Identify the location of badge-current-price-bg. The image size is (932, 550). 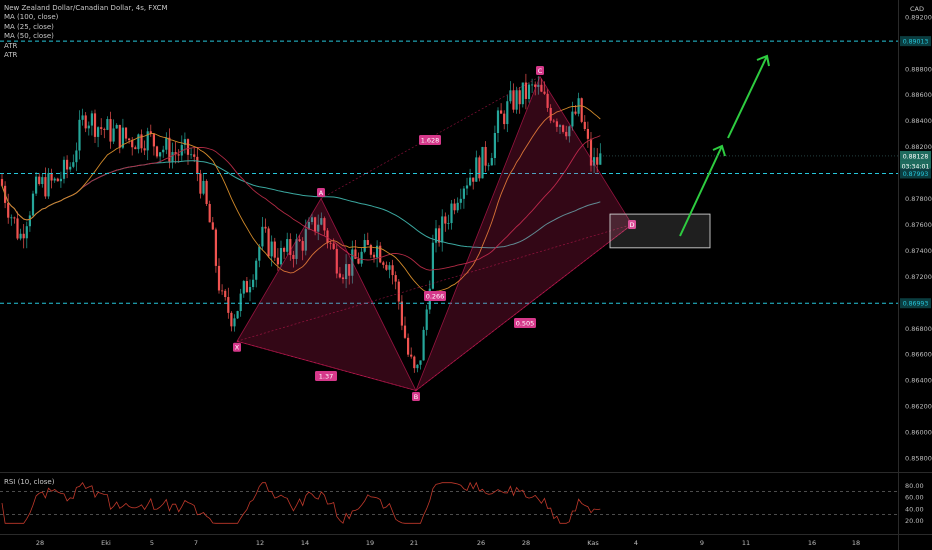
(915, 155).